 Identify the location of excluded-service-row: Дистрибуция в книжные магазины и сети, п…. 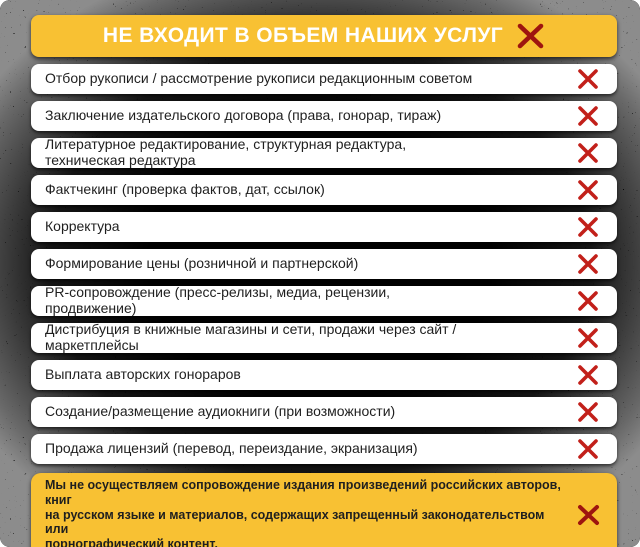
(324, 337).